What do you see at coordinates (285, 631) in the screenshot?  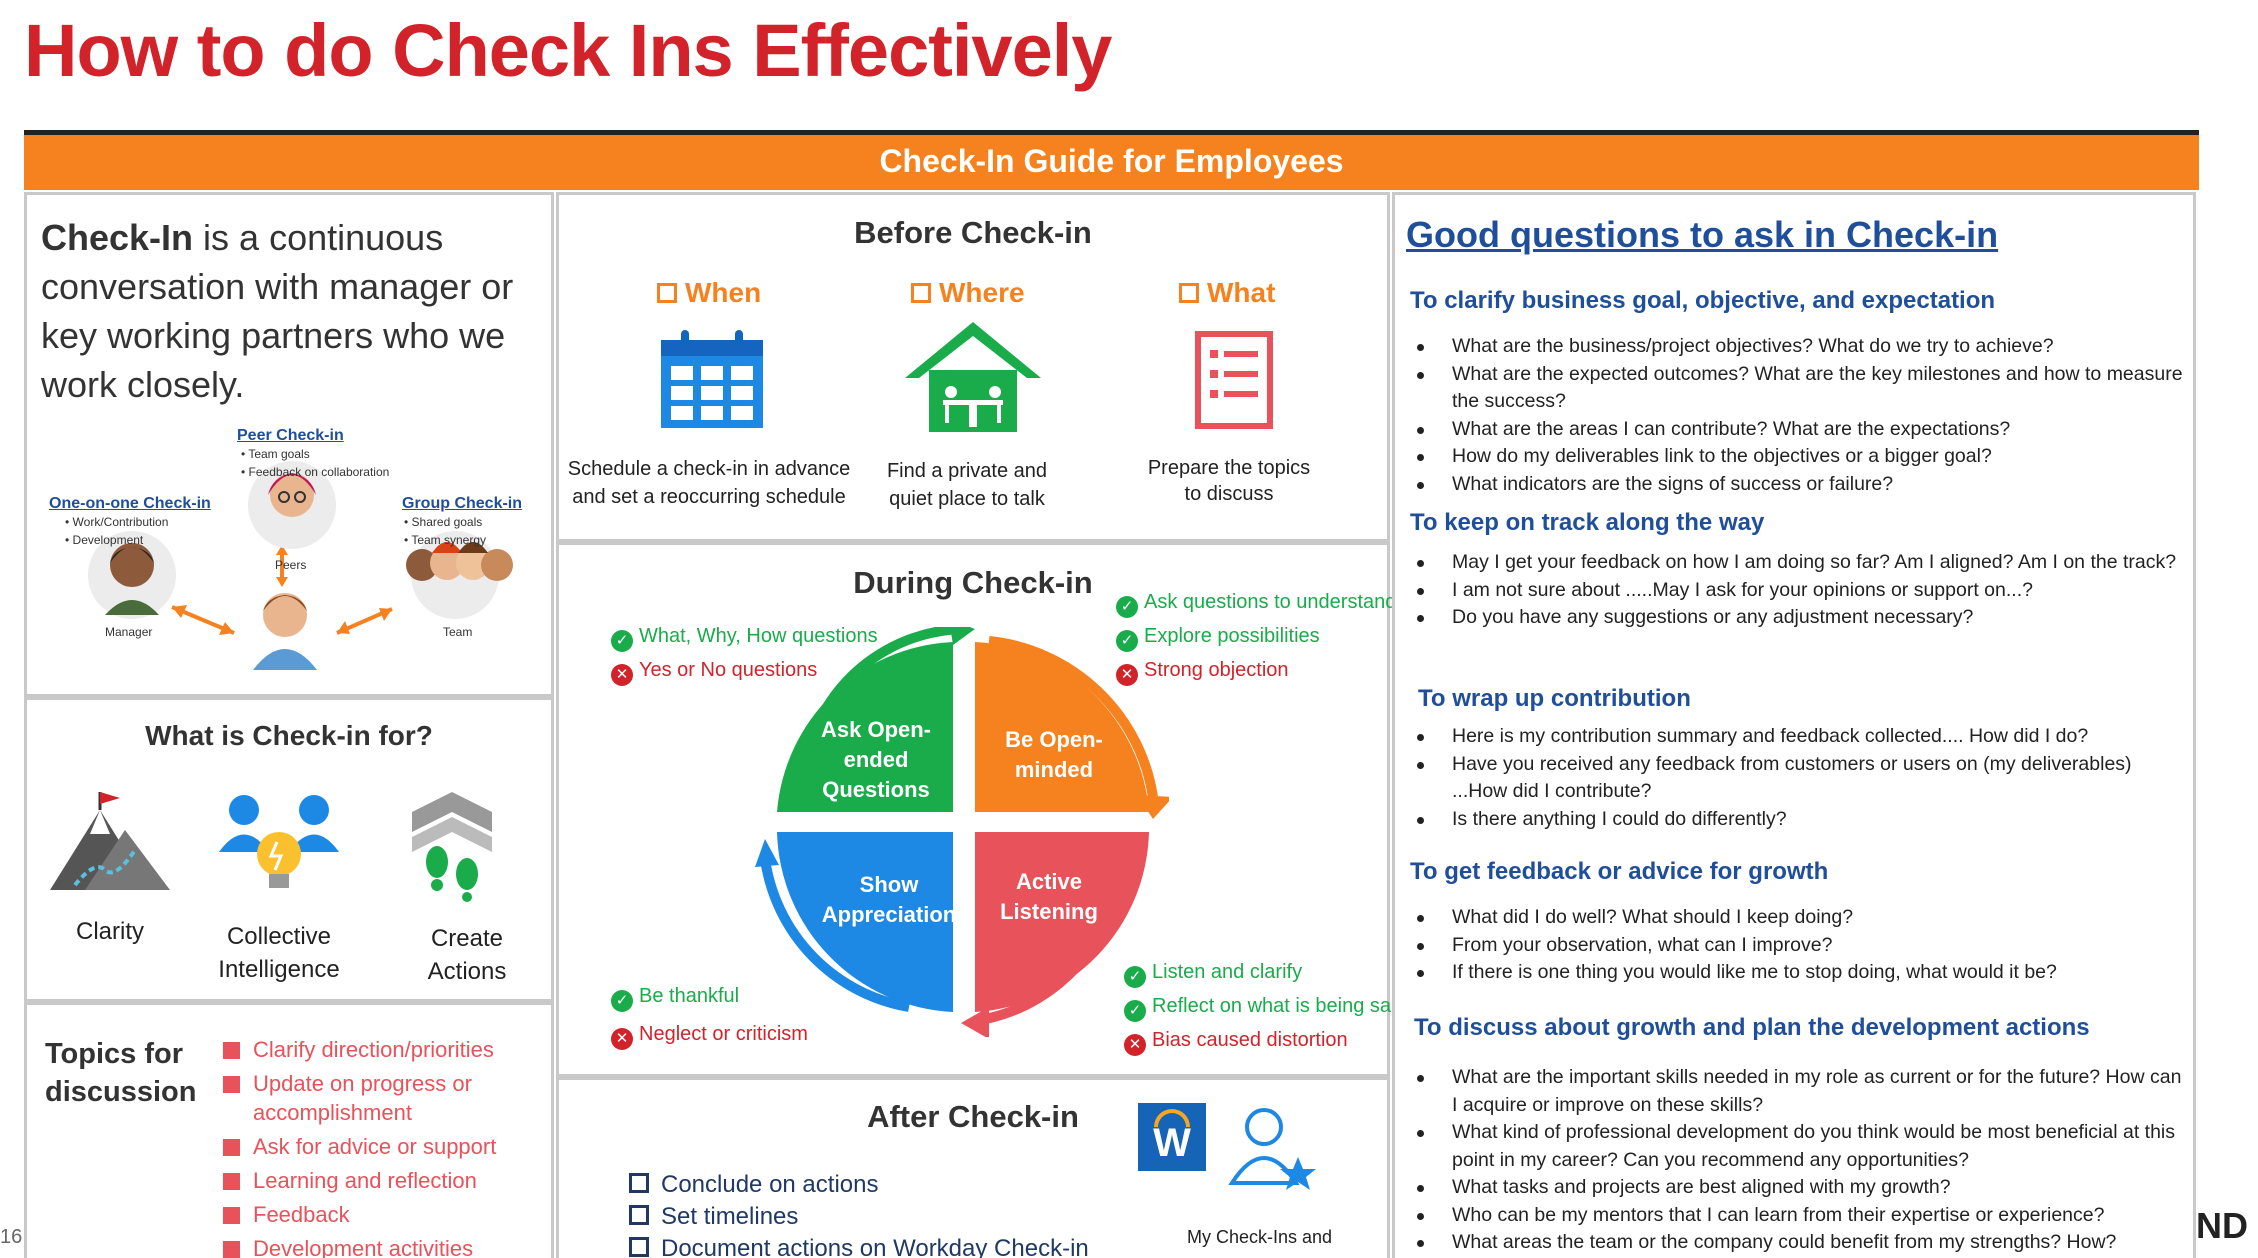 I see `employee-avatar` at bounding box center [285, 631].